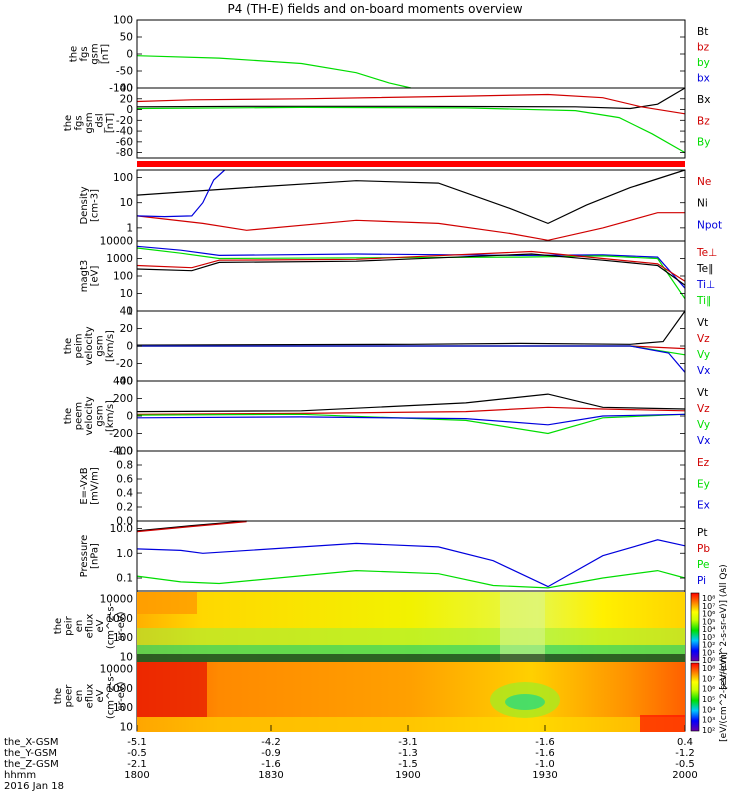 This screenshot has height=800, width=750. Describe the element at coordinates (34, 786) in the screenshot. I see `date-label: 2016 Jan 18` at that location.